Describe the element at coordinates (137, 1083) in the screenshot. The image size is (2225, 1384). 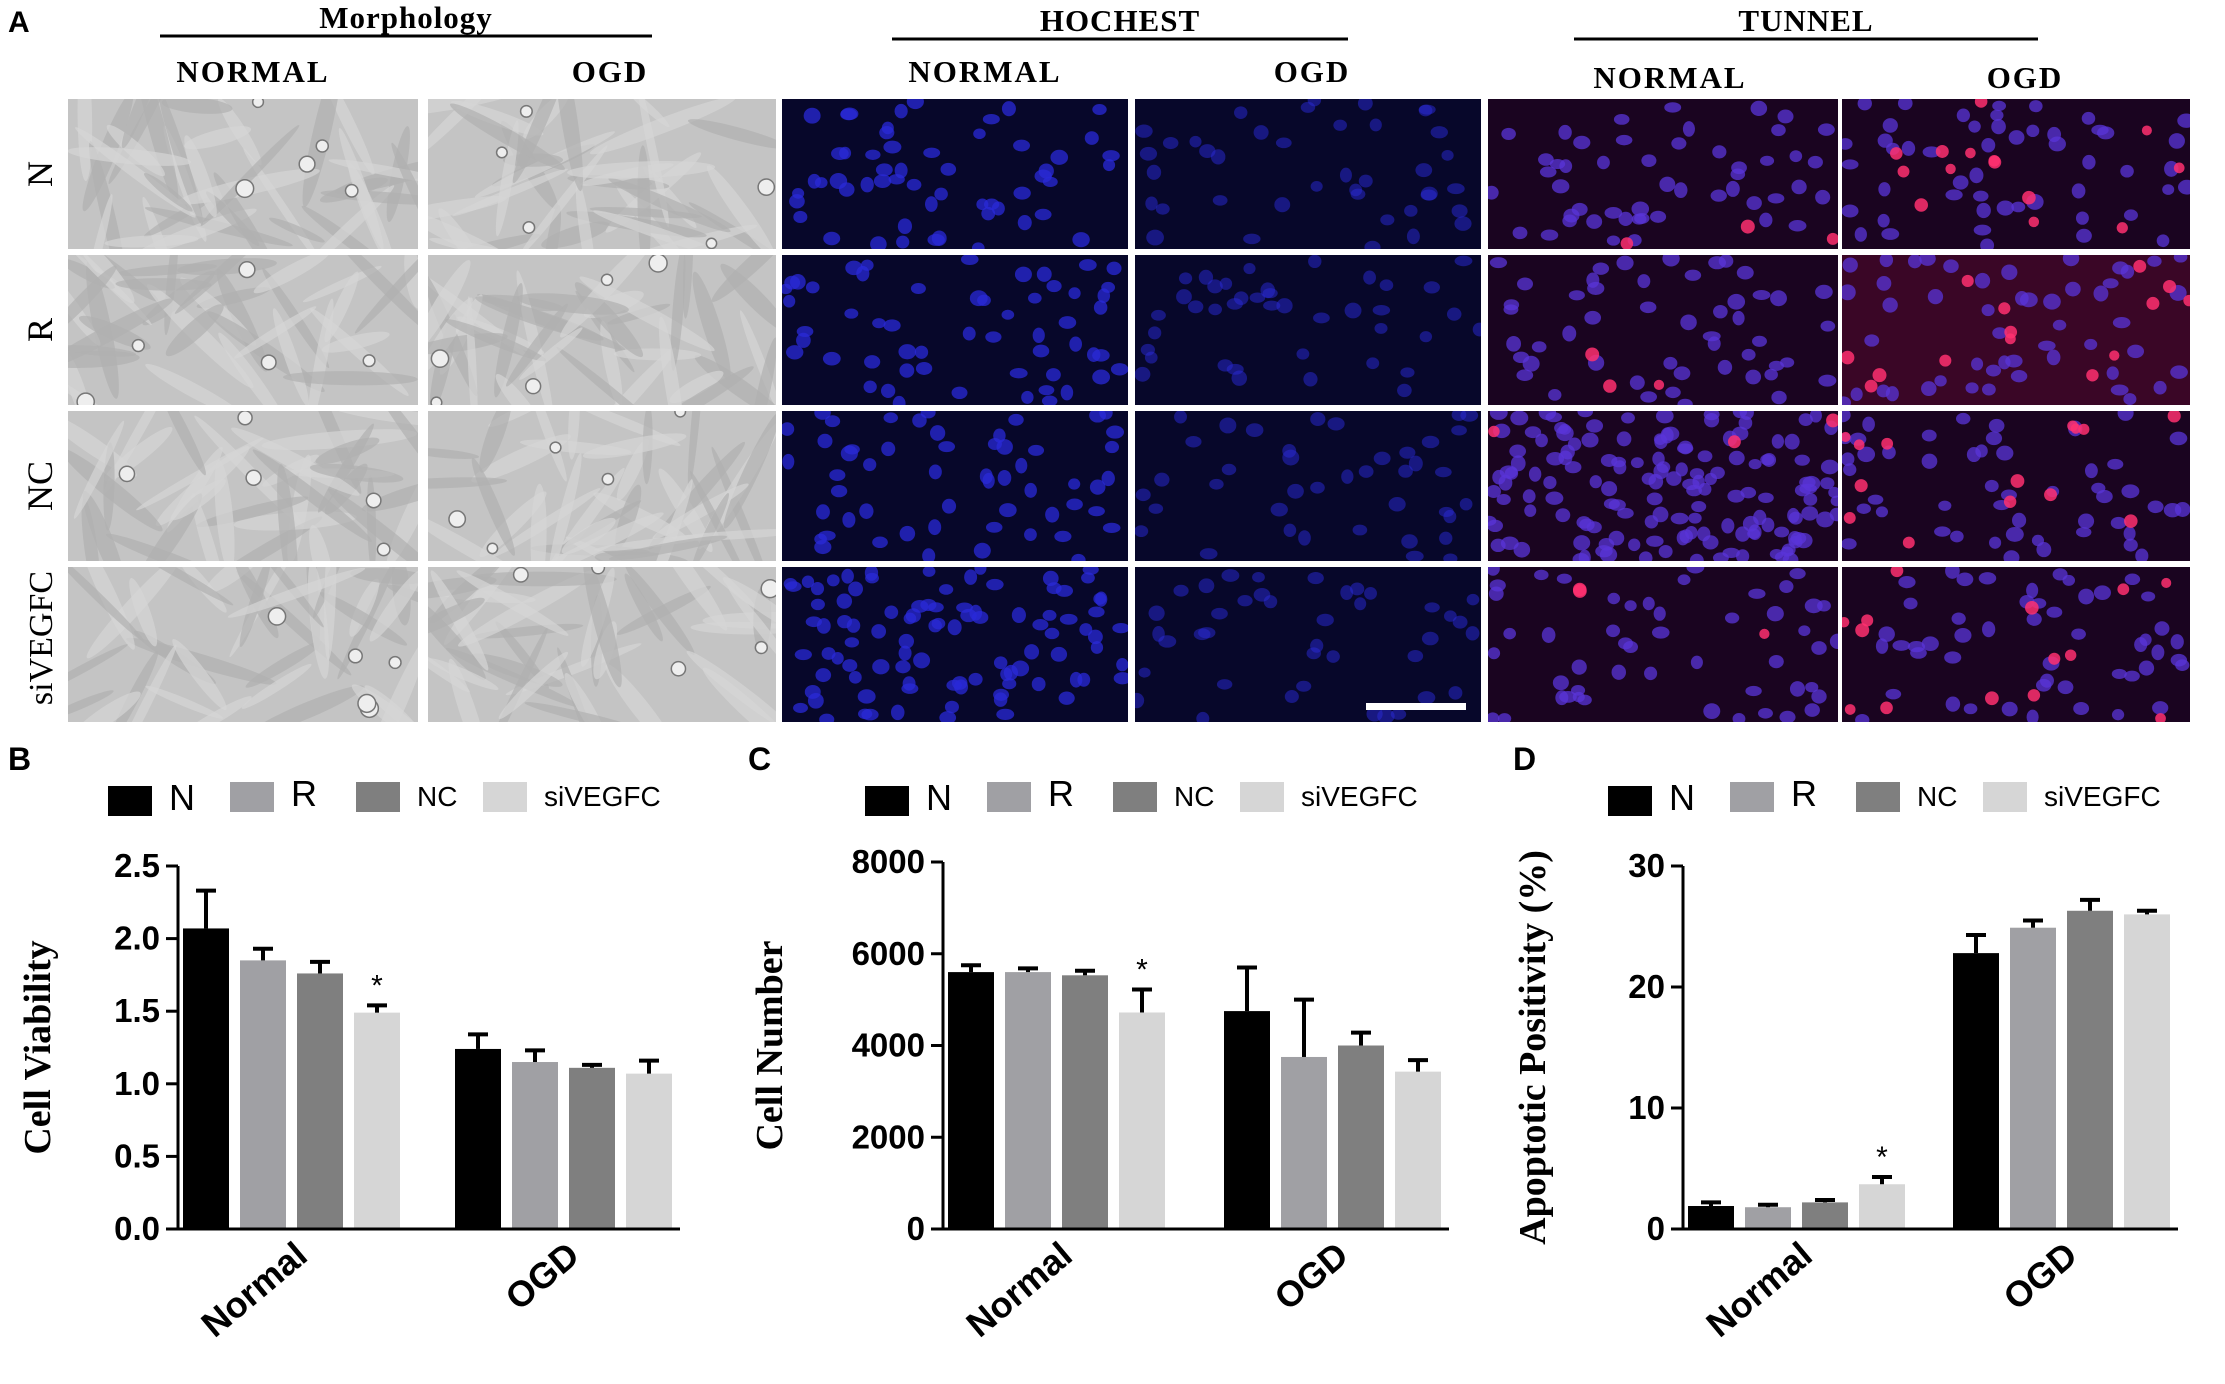
I see `y-tick-label: 1.0` at that location.